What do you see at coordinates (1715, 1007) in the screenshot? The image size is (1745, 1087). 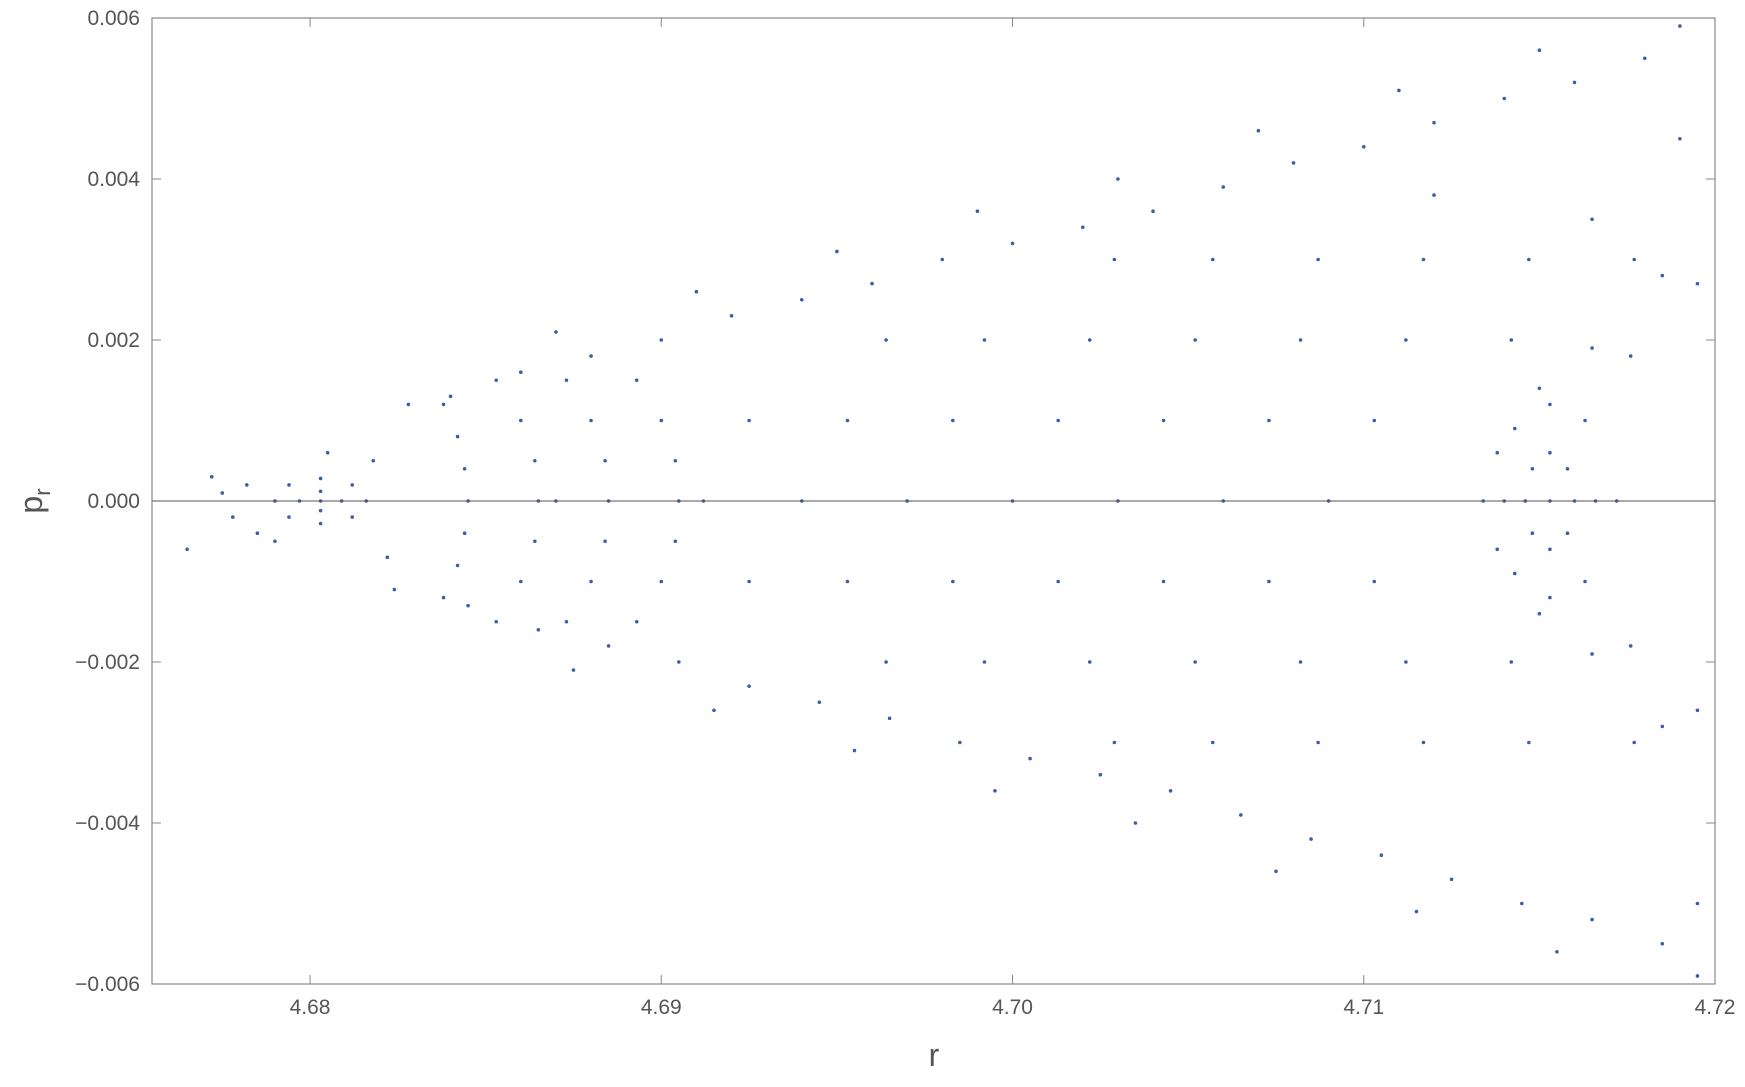 I see `x-tick-label: 4.72` at bounding box center [1715, 1007].